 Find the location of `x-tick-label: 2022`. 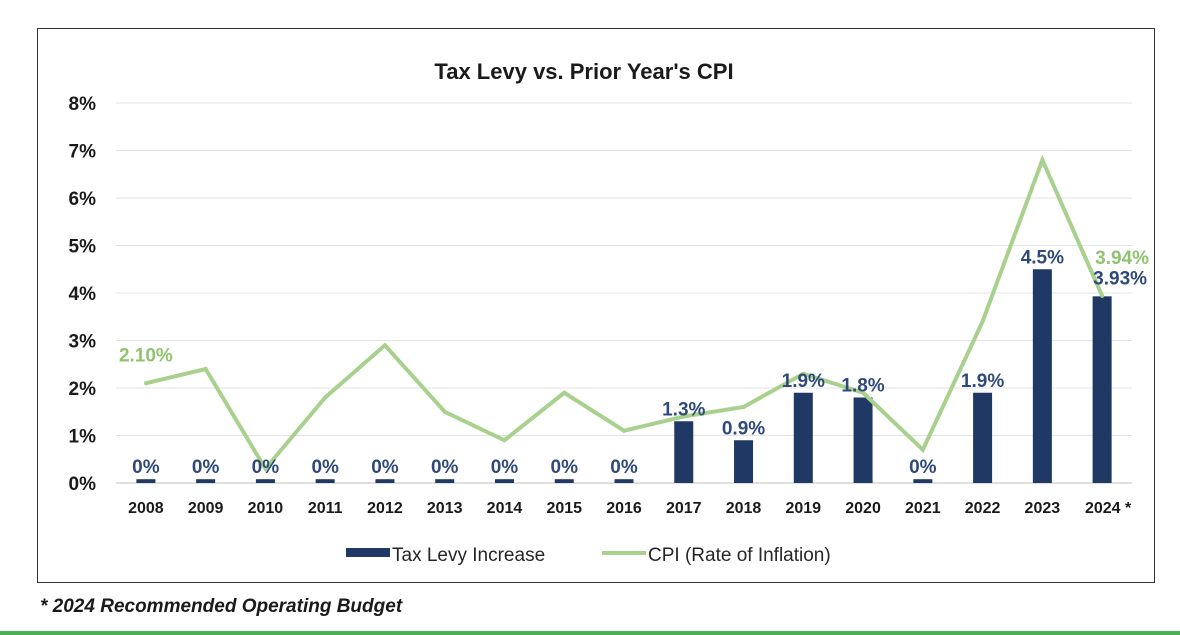

x-tick-label: 2022 is located at coordinates (983, 508).